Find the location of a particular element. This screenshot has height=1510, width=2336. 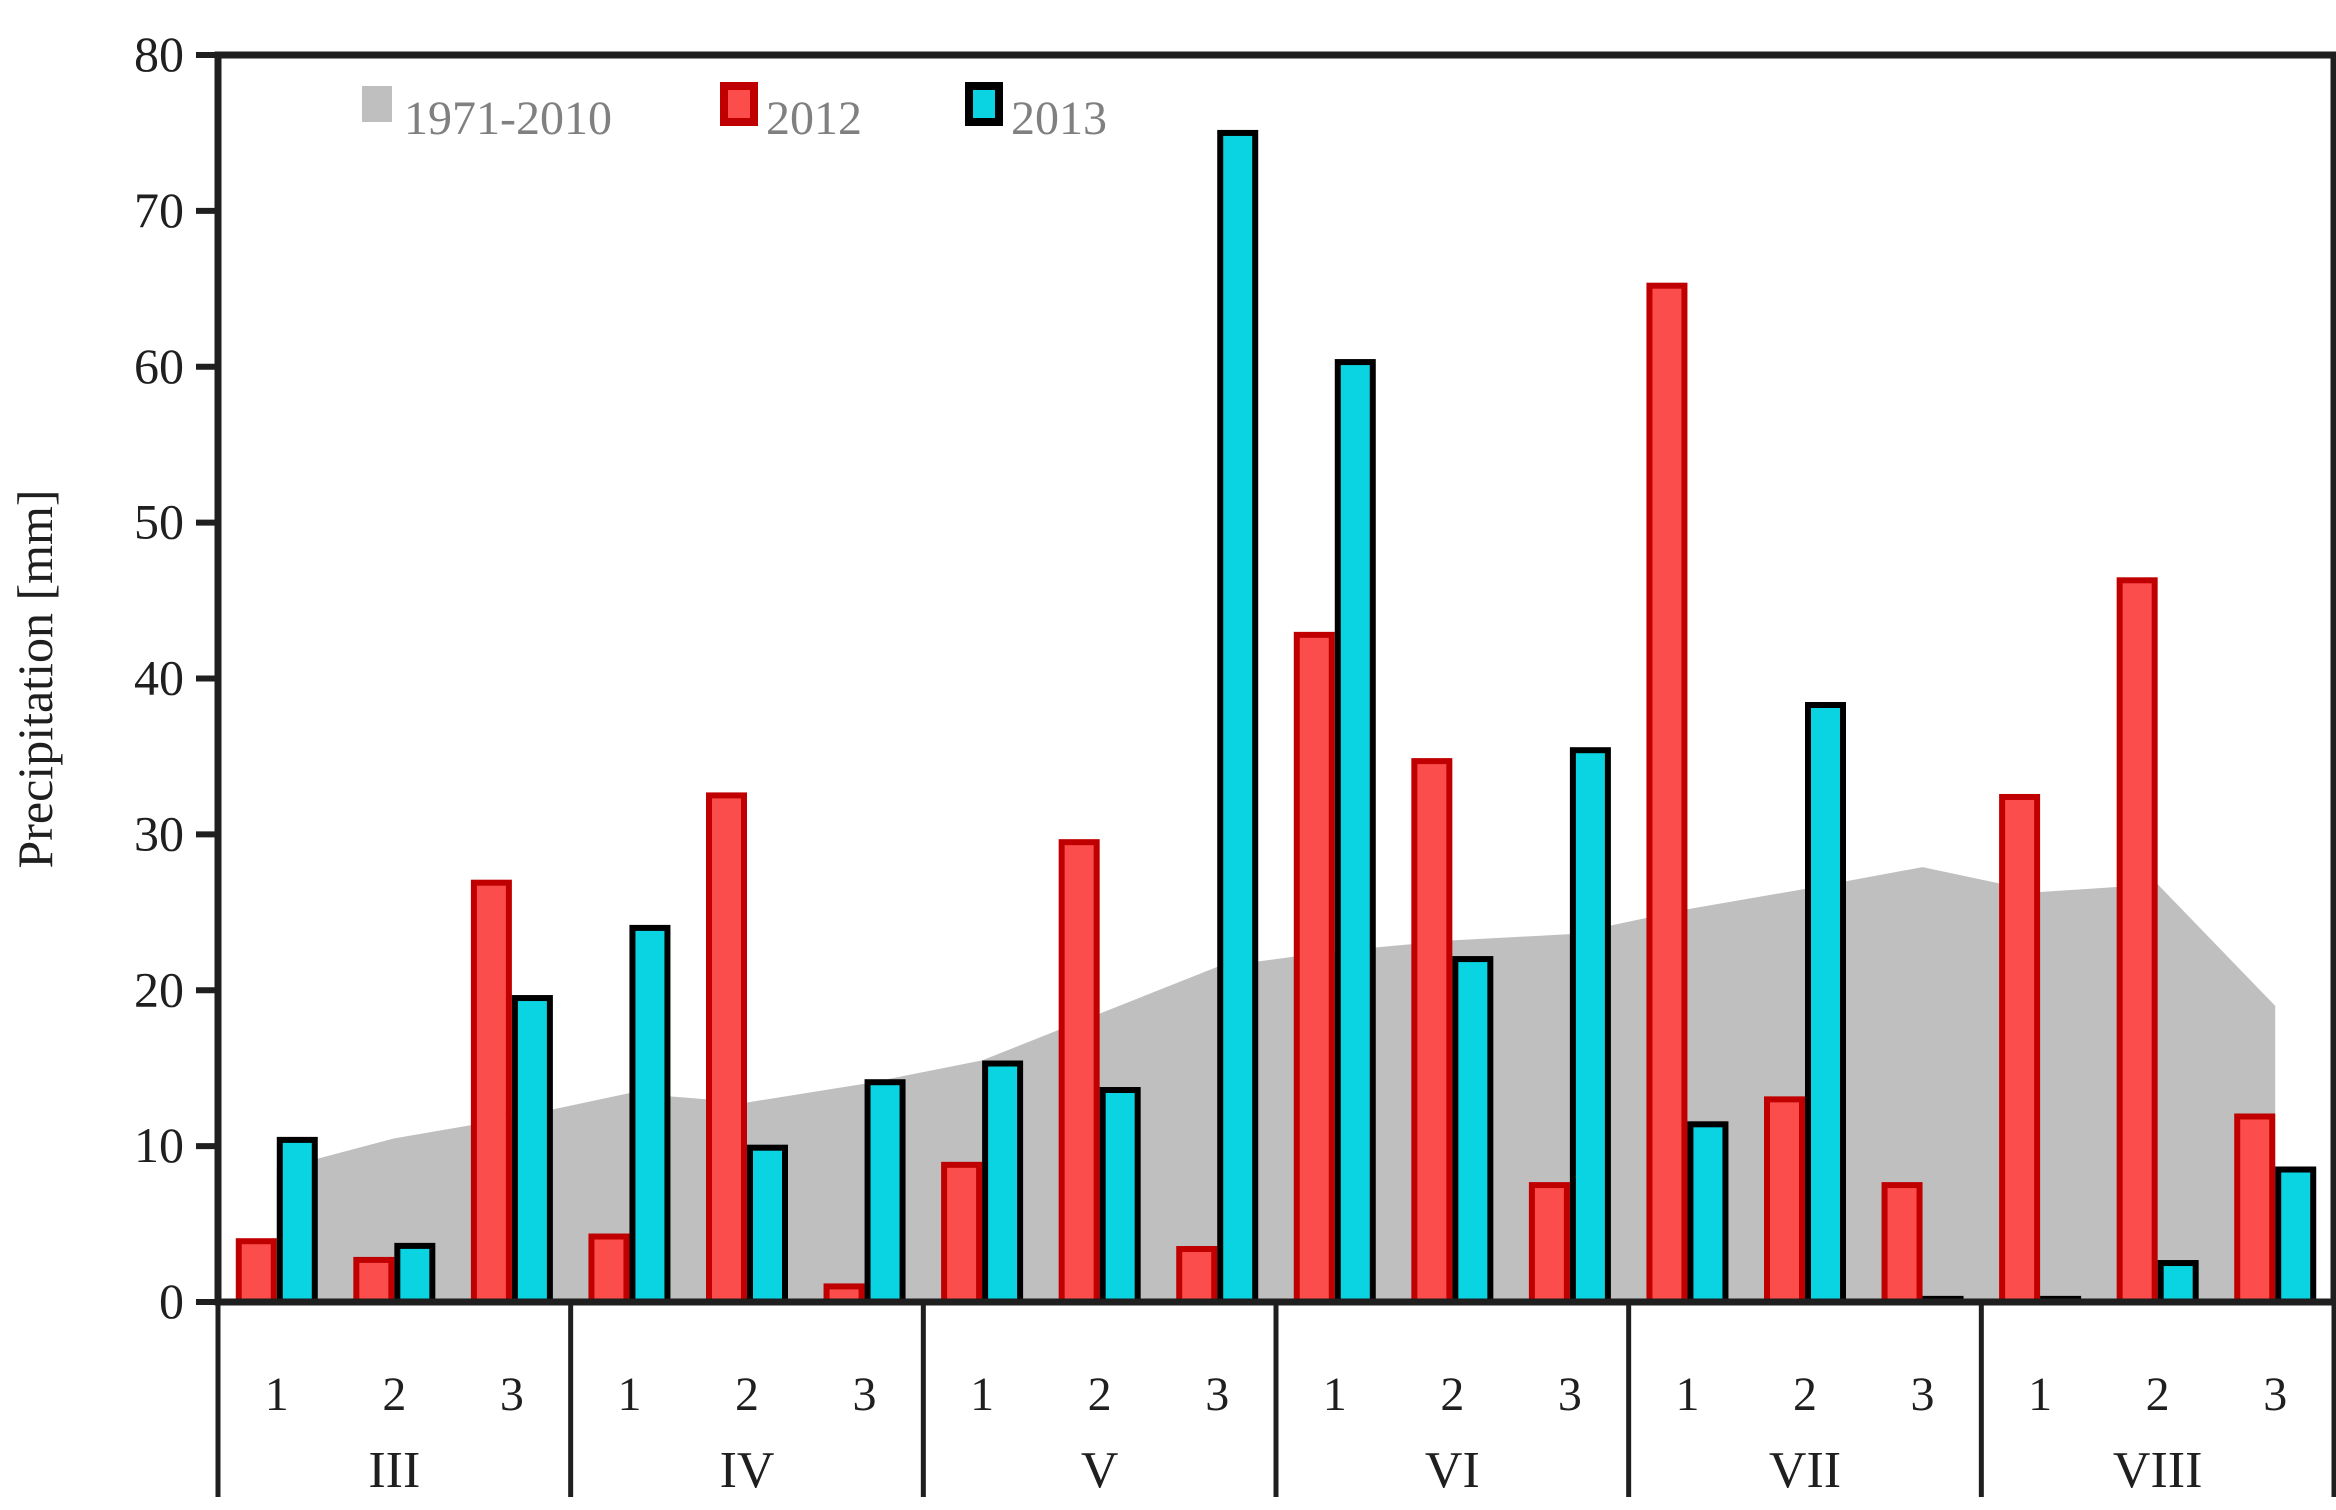

decade-label-IV-1: 1 is located at coordinates (629, 1394).